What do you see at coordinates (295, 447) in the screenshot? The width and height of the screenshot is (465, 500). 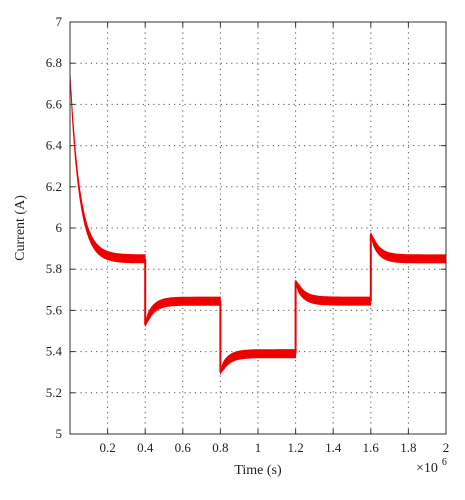 I see `x-tick-label: 1.2` at bounding box center [295, 447].